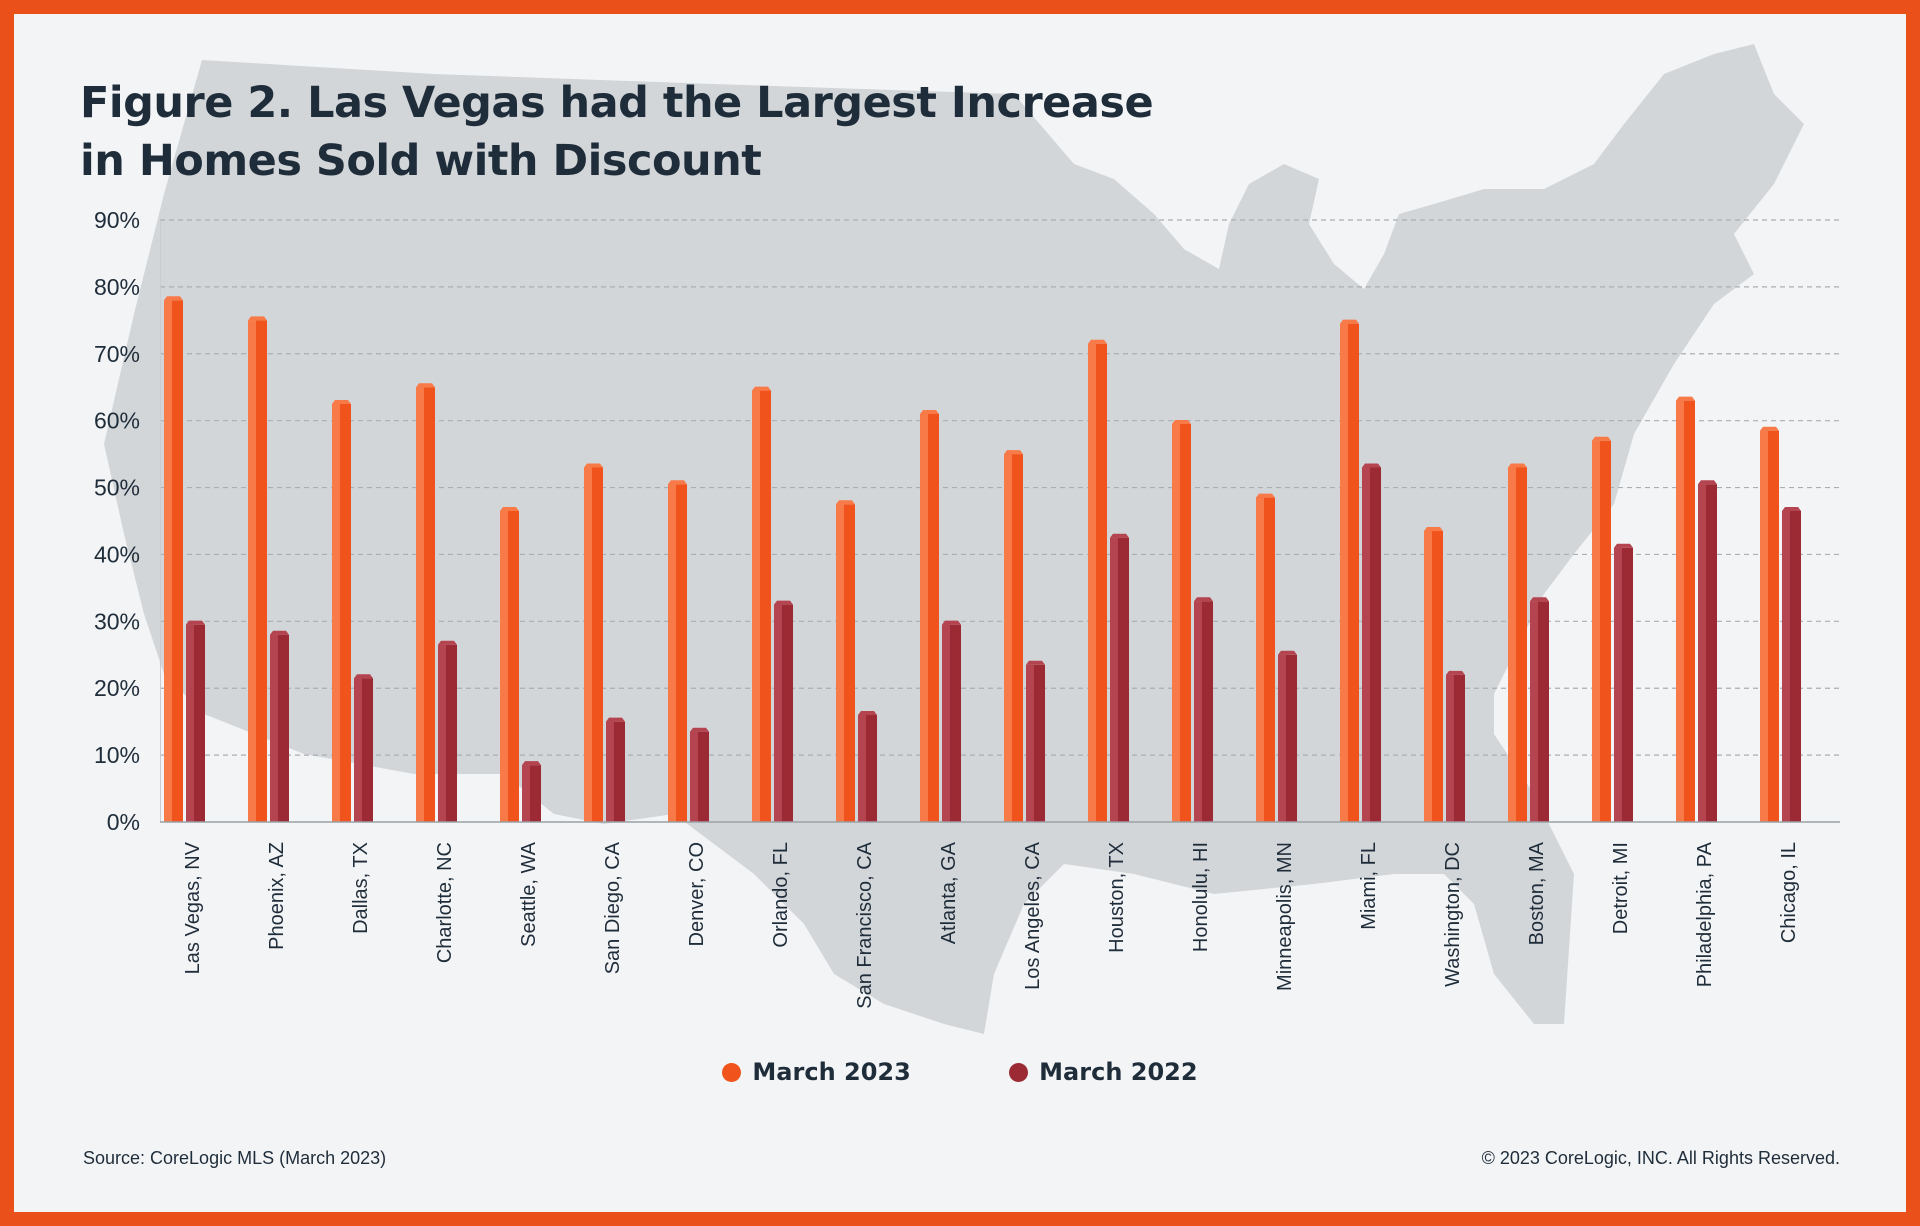  I want to click on y-axis-ticks: 0% 10% 20% 30% 40% 50% 60% 70% 80% 90%, so click(117, 521).